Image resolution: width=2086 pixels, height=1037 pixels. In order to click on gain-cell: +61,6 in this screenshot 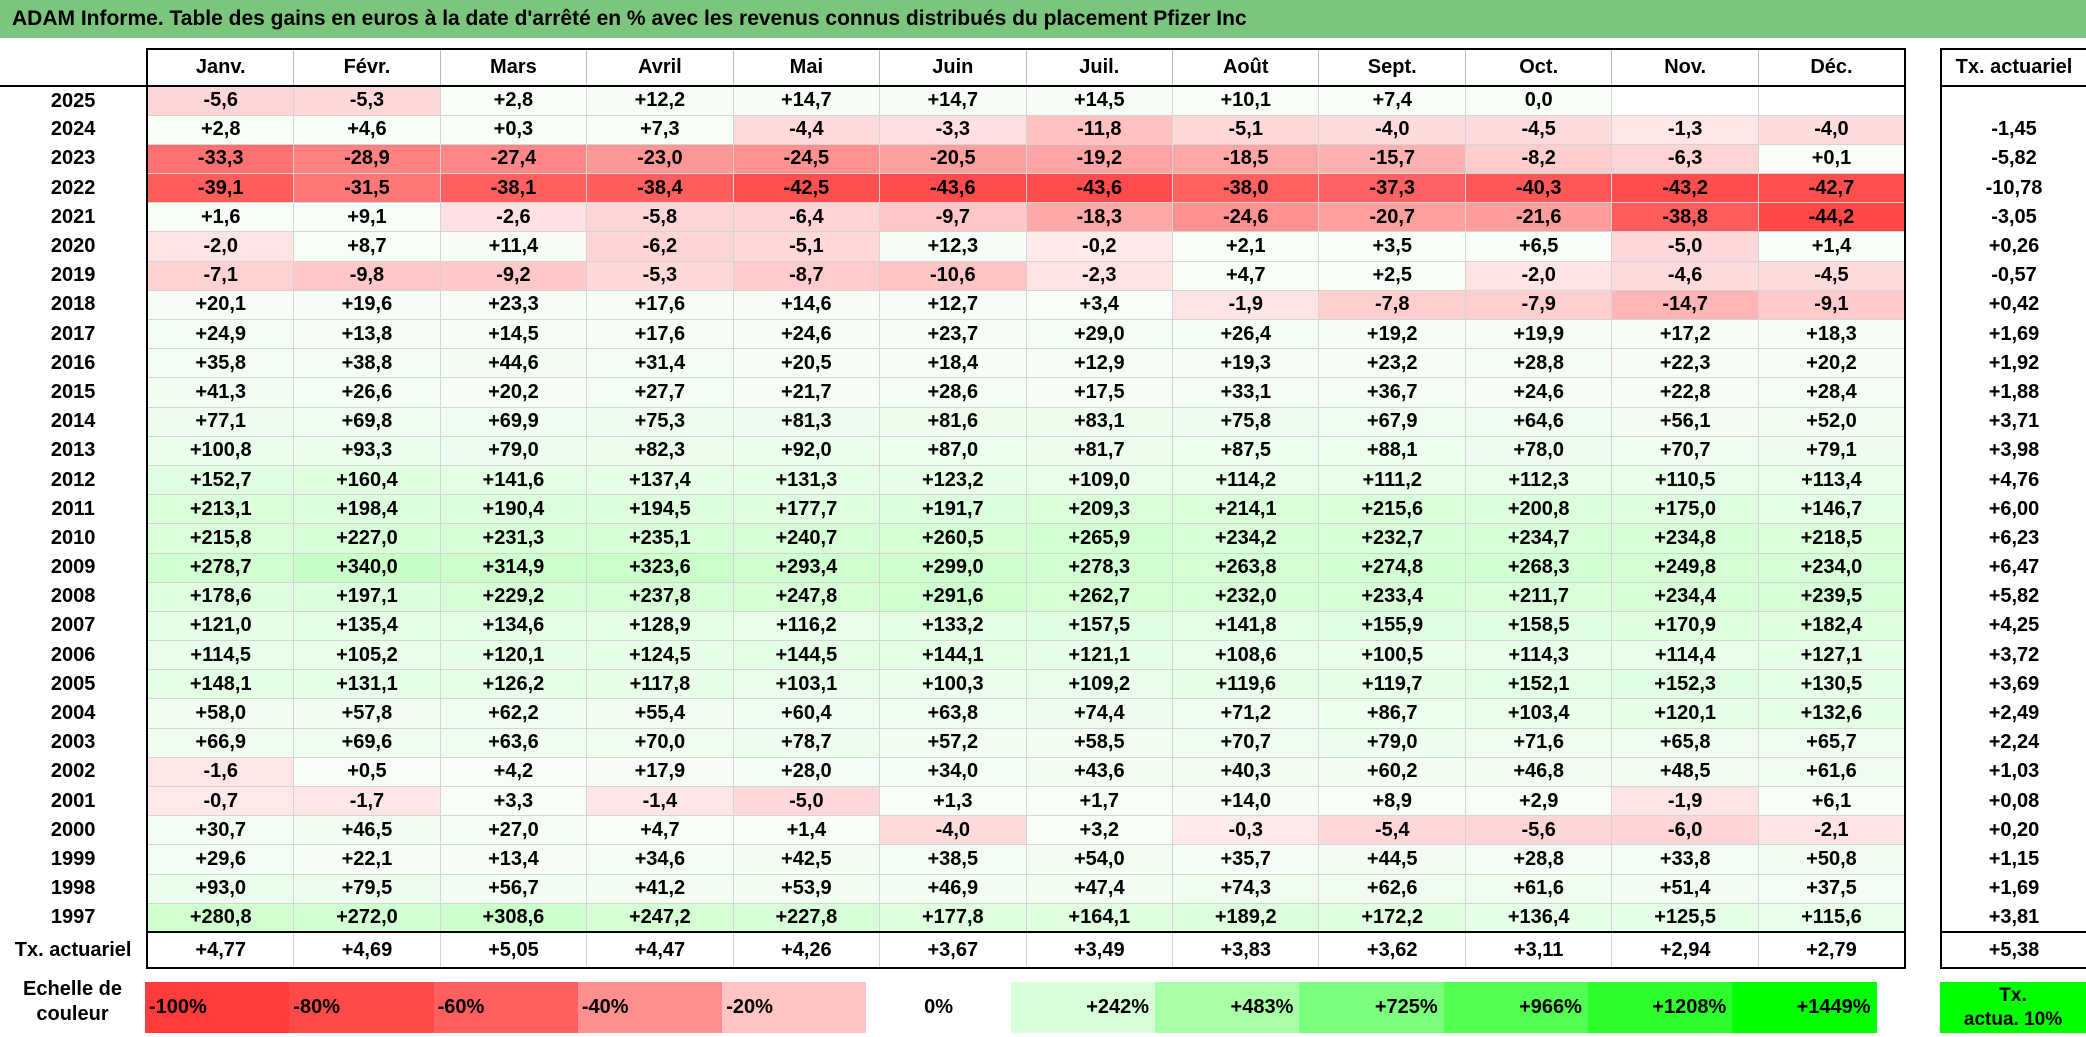, I will do `click(1538, 888)`.